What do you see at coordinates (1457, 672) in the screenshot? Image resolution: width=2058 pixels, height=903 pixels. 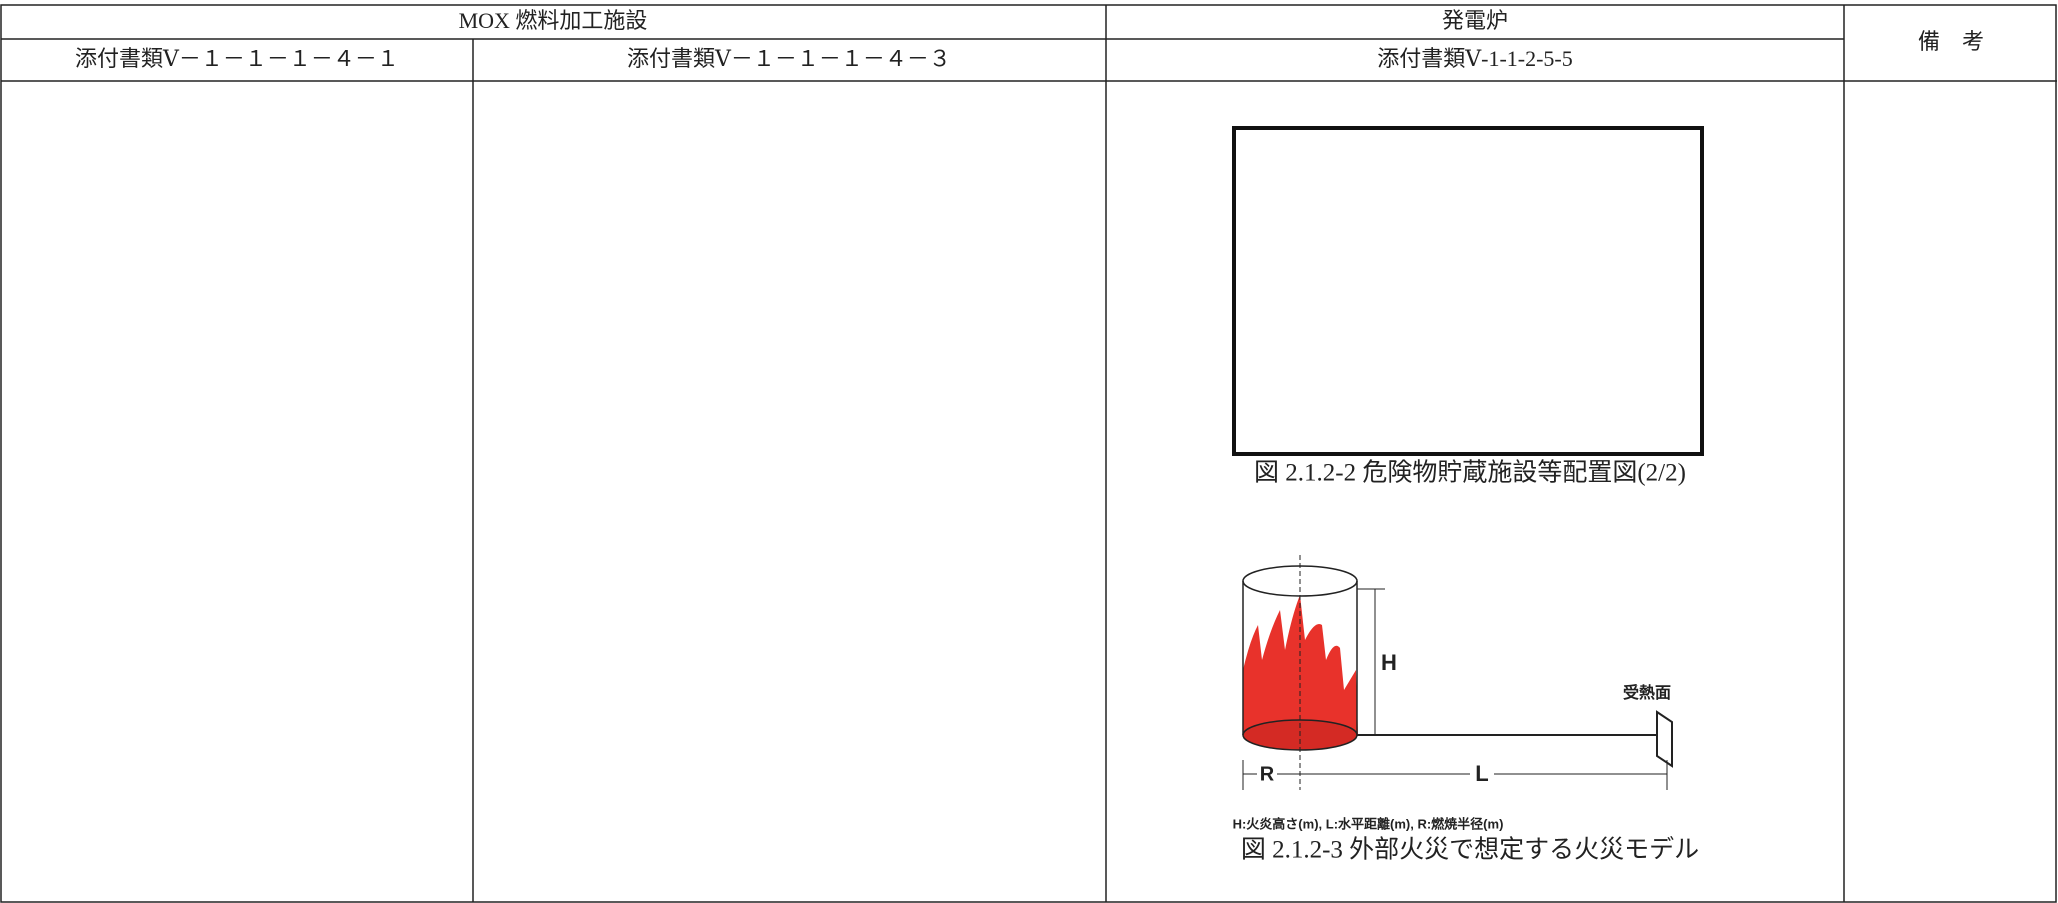 I see `fire-model-diagram` at bounding box center [1457, 672].